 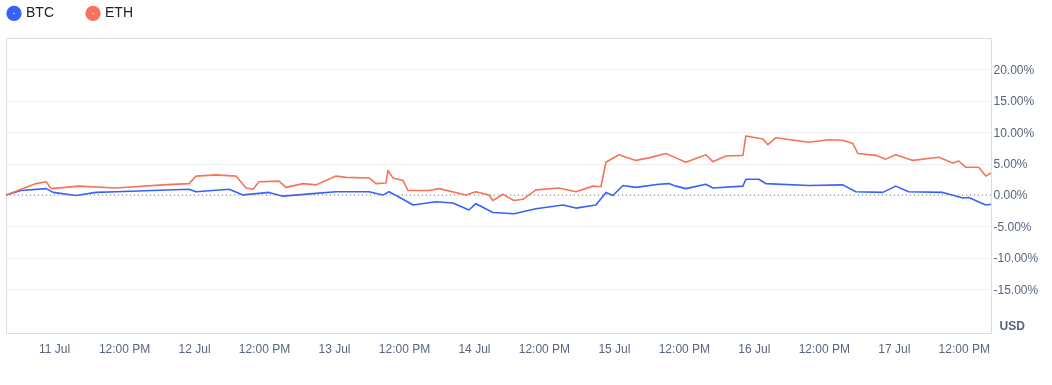 What do you see at coordinates (894, 348) in the screenshot?
I see `x-tick-label: 17 Jul` at bounding box center [894, 348].